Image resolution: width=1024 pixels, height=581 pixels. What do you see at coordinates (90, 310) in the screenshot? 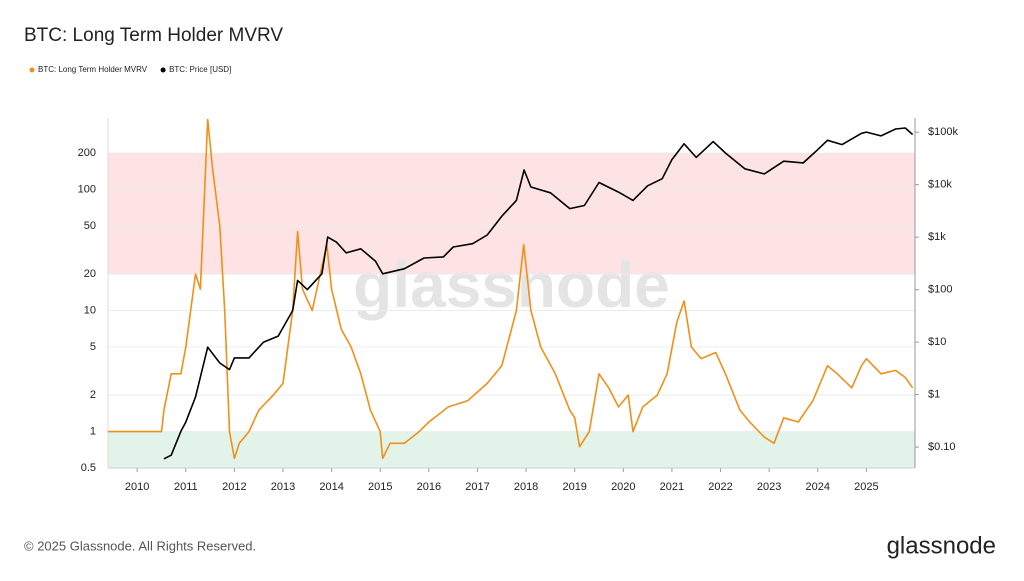
I see `y-tick-label: 10` at bounding box center [90, 310].